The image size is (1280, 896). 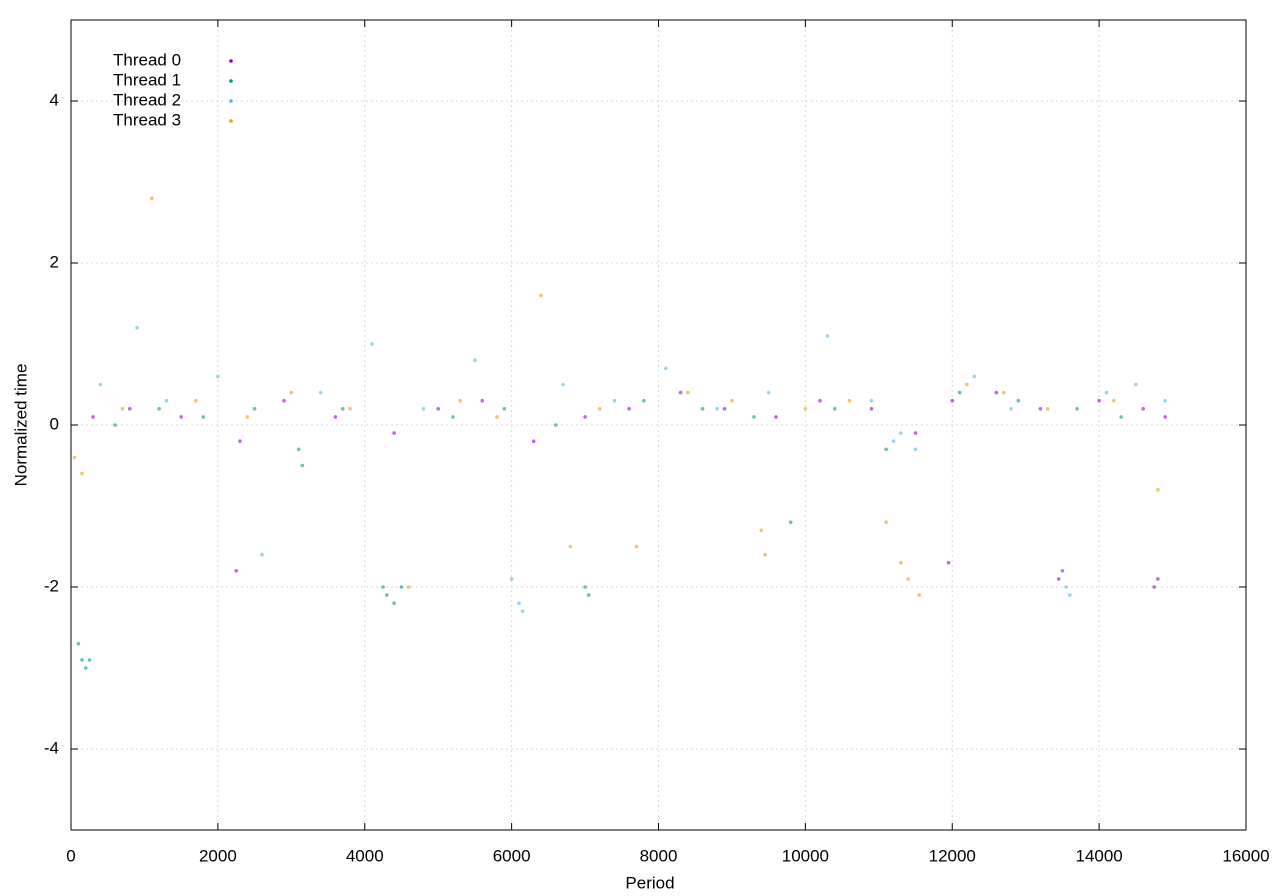 What do you see at coordinates (54, 99) in the screenshot?
I see `y-tick-label: 4` at bounding box center [54, 99].